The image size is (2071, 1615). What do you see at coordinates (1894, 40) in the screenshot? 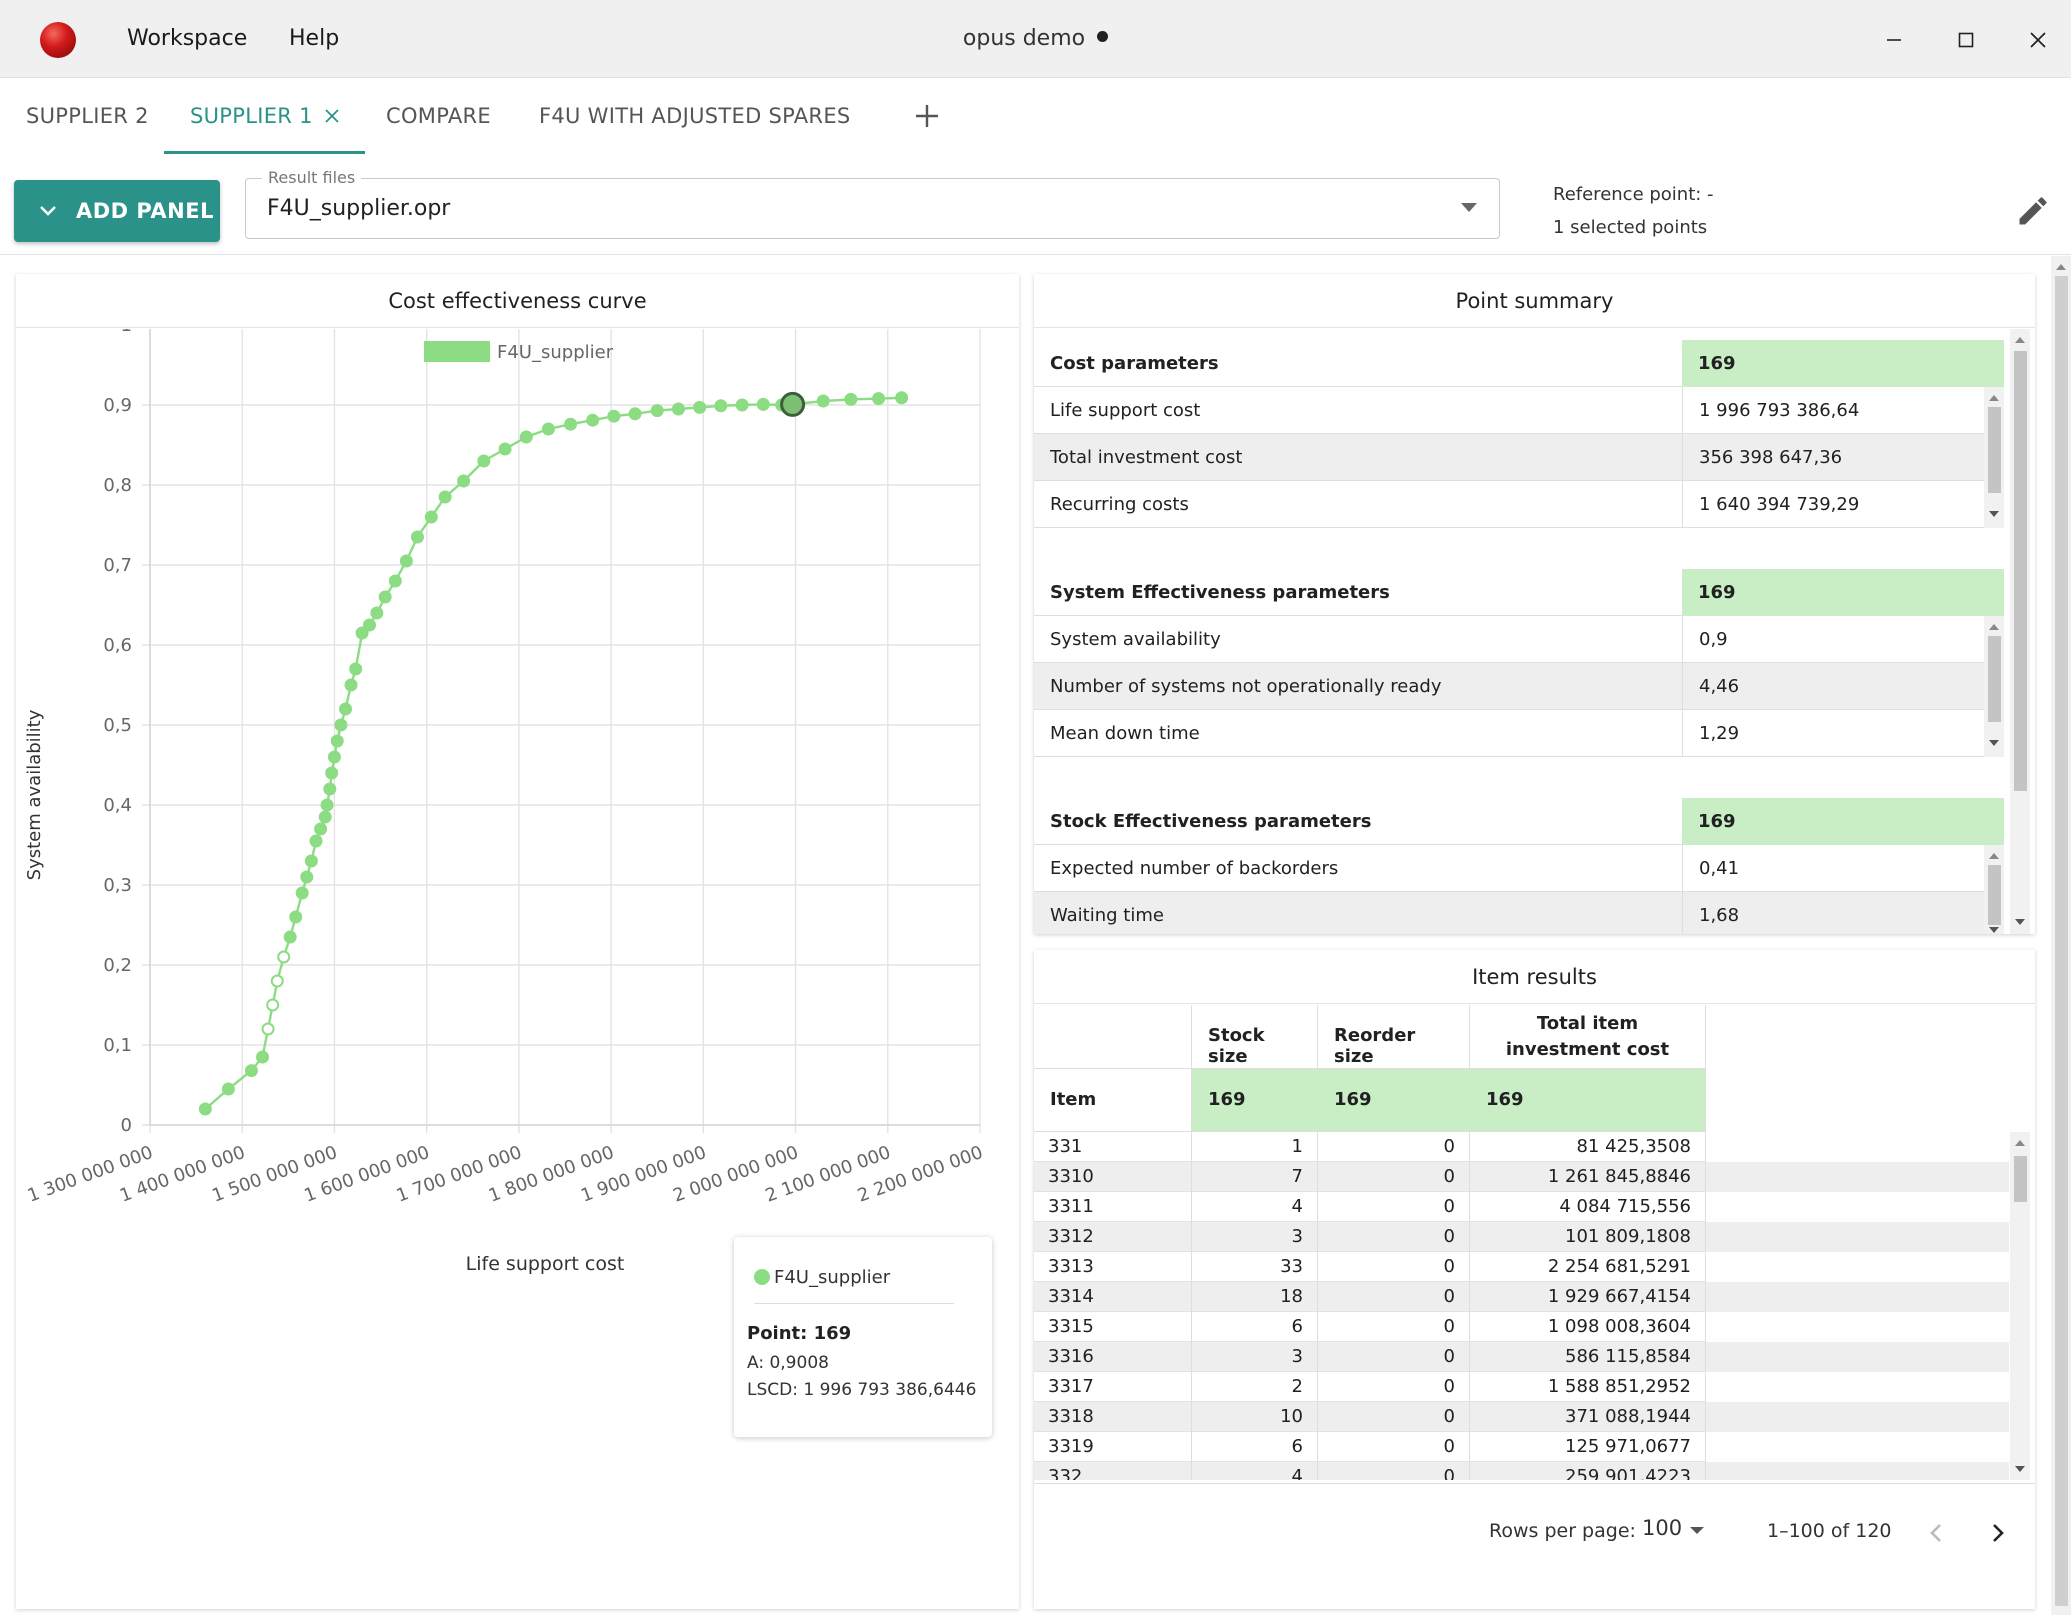
I see `minimize-button` at bounding box center [1894, 40].